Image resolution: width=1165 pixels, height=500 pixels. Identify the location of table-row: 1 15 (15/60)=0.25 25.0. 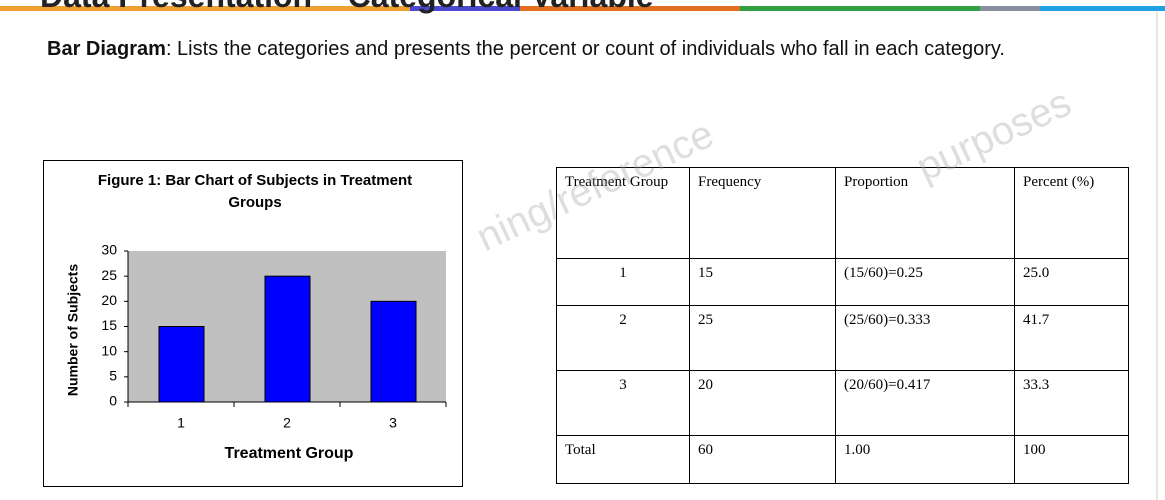
(842, 282).